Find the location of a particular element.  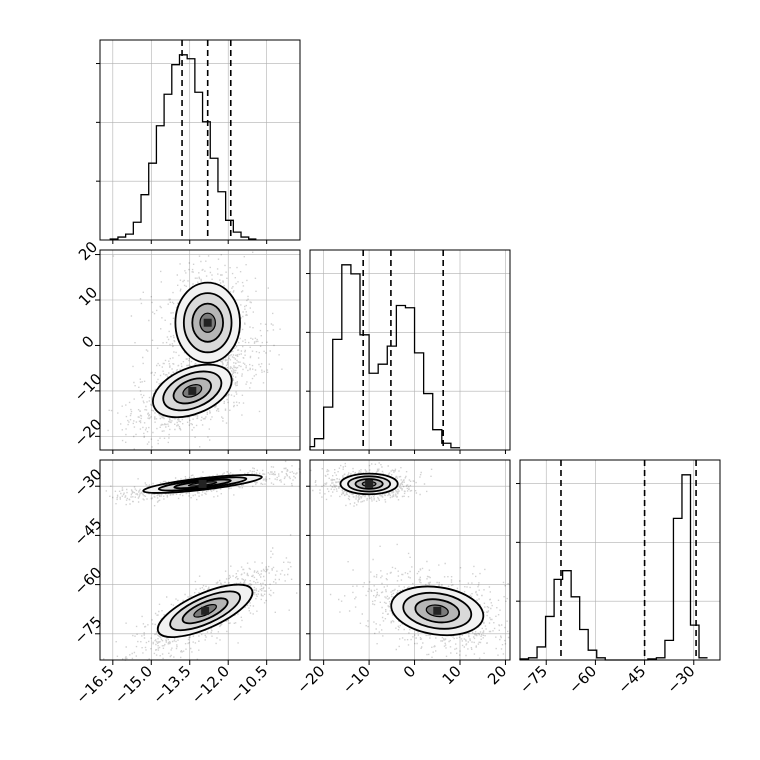

x-tick-label: −10 is located at coordinates (356, 679).